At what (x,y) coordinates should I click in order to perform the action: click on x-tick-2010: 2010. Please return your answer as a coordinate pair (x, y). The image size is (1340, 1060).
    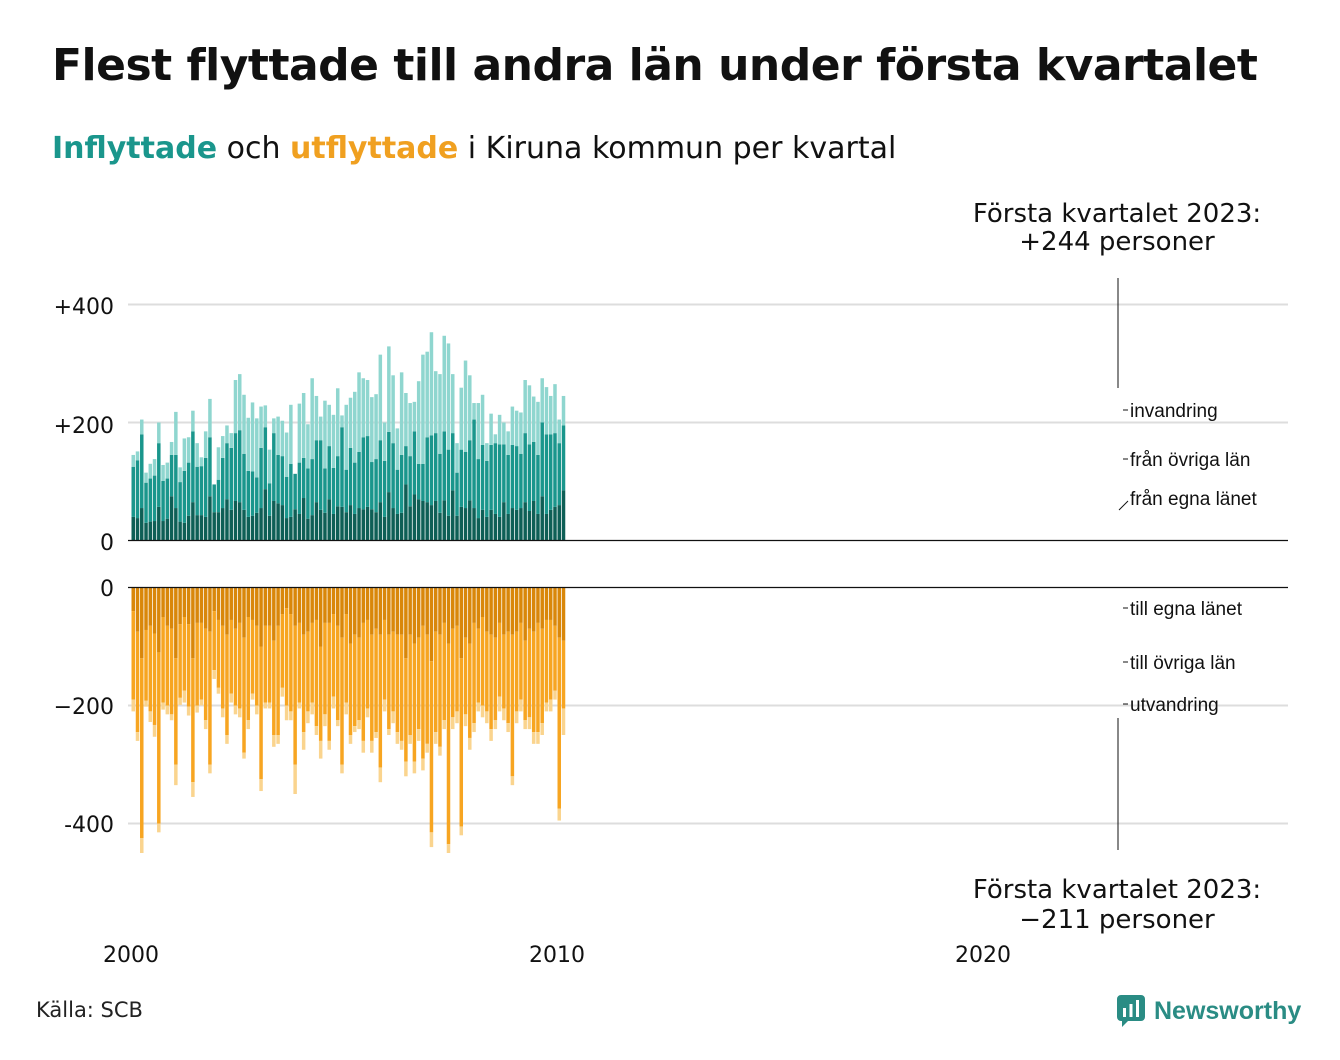
    Looking at the image, I should click on (557, 955).